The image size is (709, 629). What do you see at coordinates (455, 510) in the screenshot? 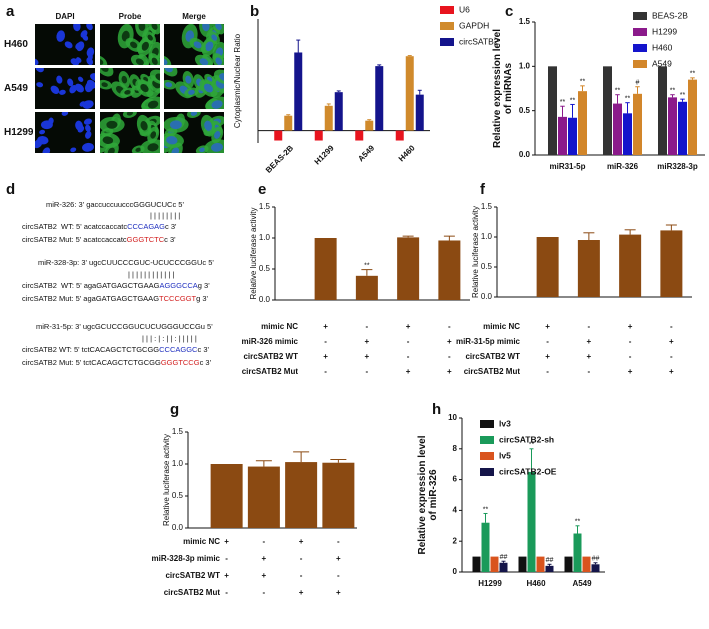
I see `y-tick-label: 4` at bounding box center [455, 510].